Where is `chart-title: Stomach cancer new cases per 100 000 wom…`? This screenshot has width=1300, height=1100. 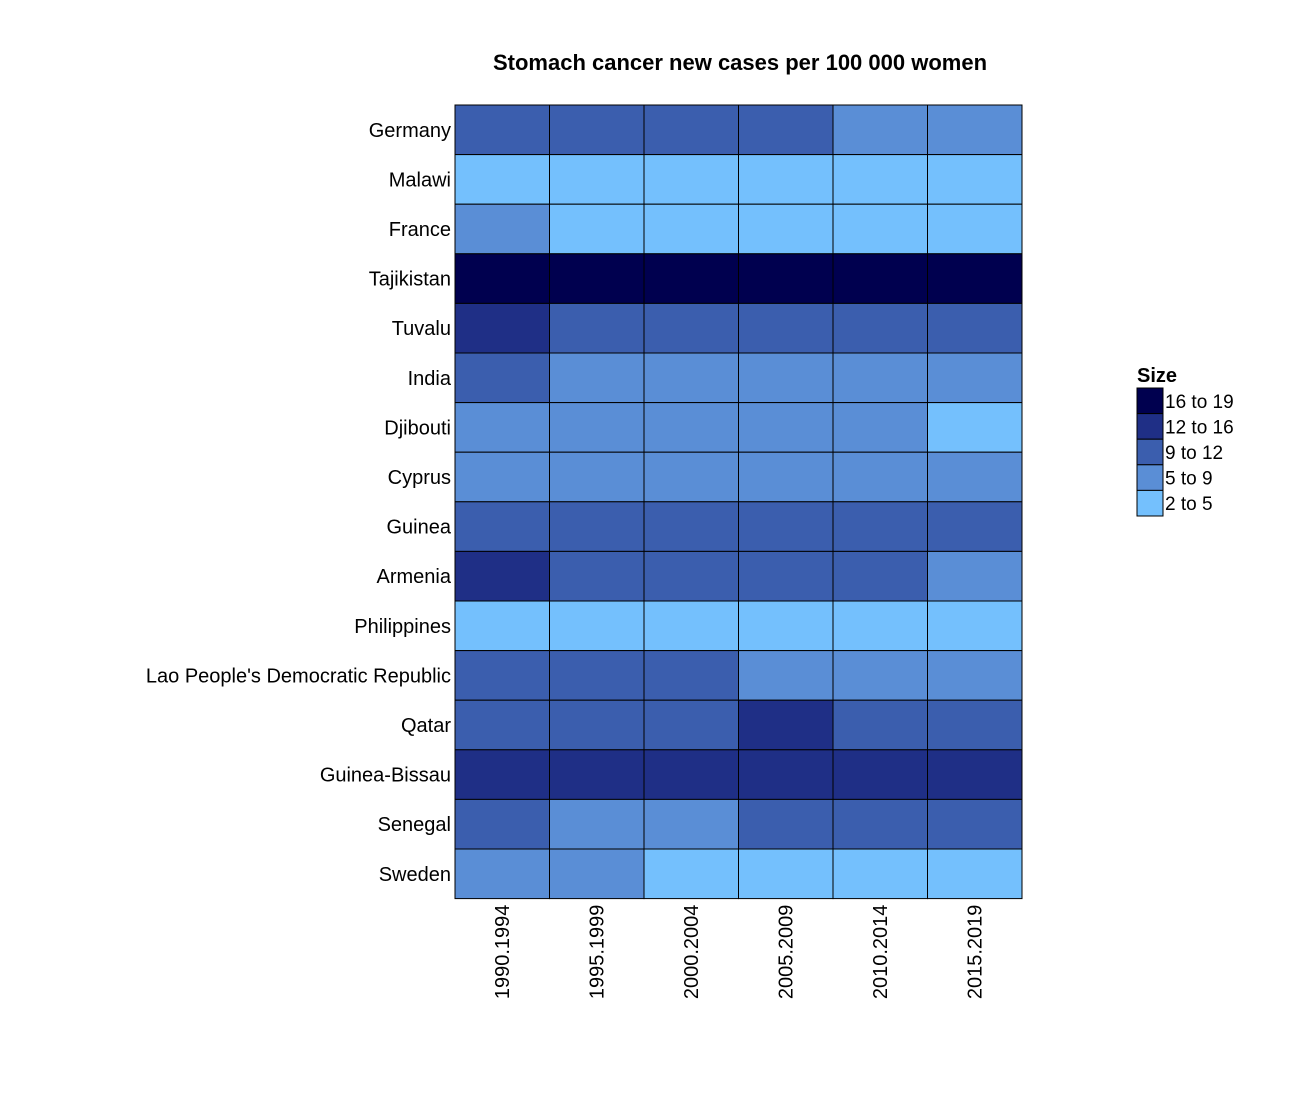 chart-title: Stomach cancer new cases per 100 000 wom… is located at coordinates (740, 62).